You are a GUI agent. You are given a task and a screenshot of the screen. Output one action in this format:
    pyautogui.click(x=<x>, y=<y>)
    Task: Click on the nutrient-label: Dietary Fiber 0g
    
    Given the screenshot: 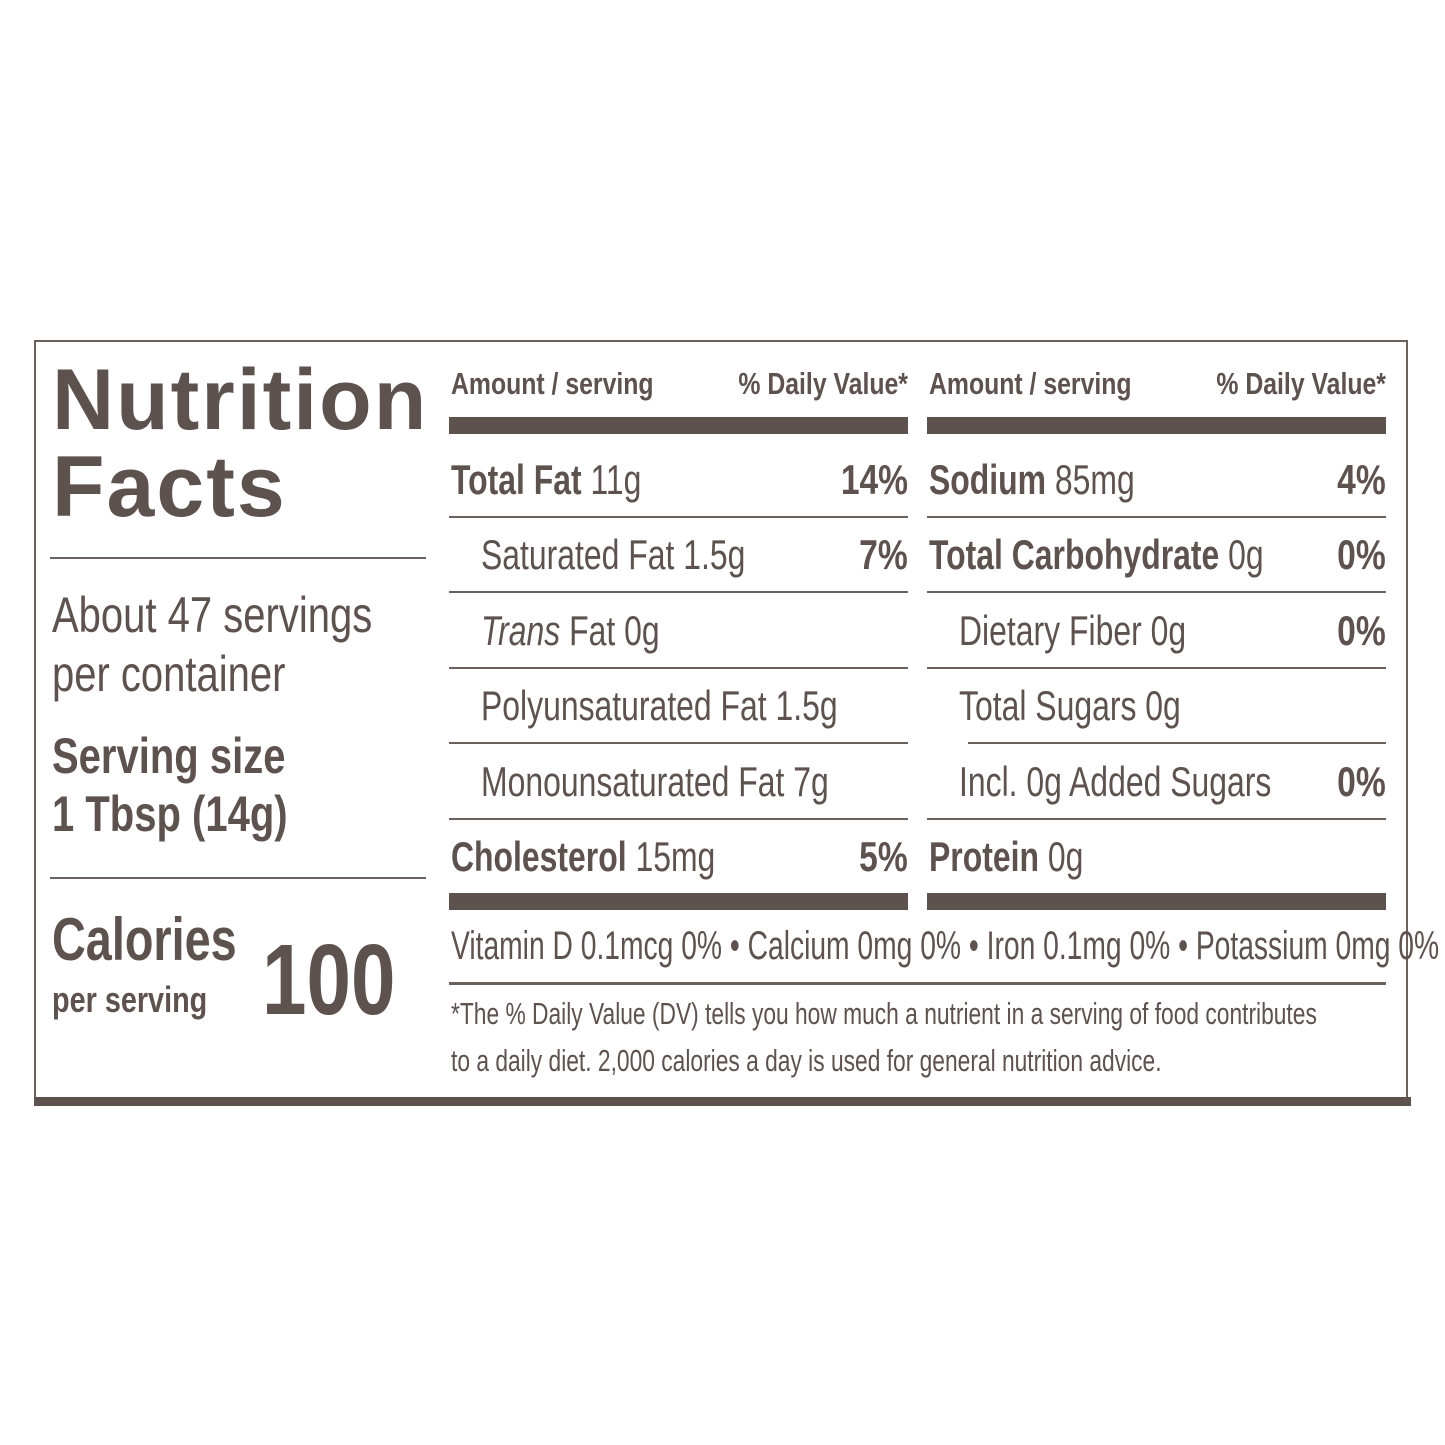 What is the action you would take?
    pyautogui.click(x=1072, y=631)
    